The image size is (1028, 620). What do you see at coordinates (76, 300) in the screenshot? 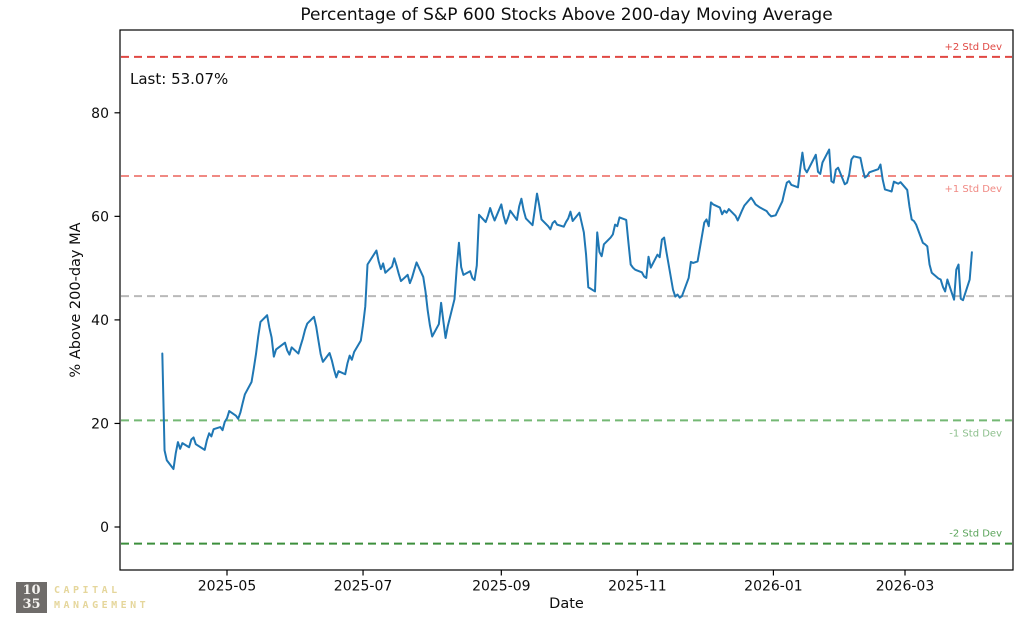
I see `y-axis-label: % Above 200-day MA` at bounding box center [76, 300].